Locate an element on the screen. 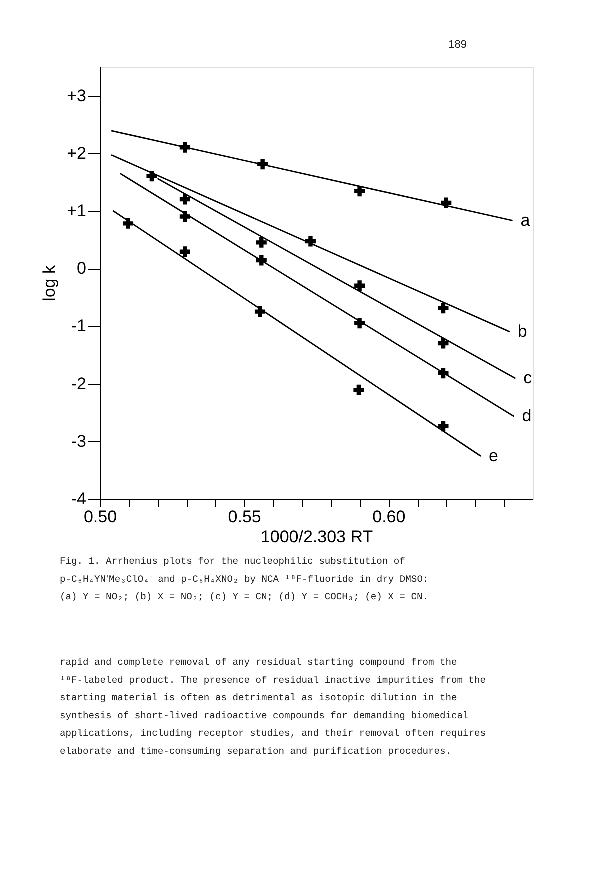 The height and width of the screenshot is (873, 593). text: 189 is located at coordinates (457, 45).